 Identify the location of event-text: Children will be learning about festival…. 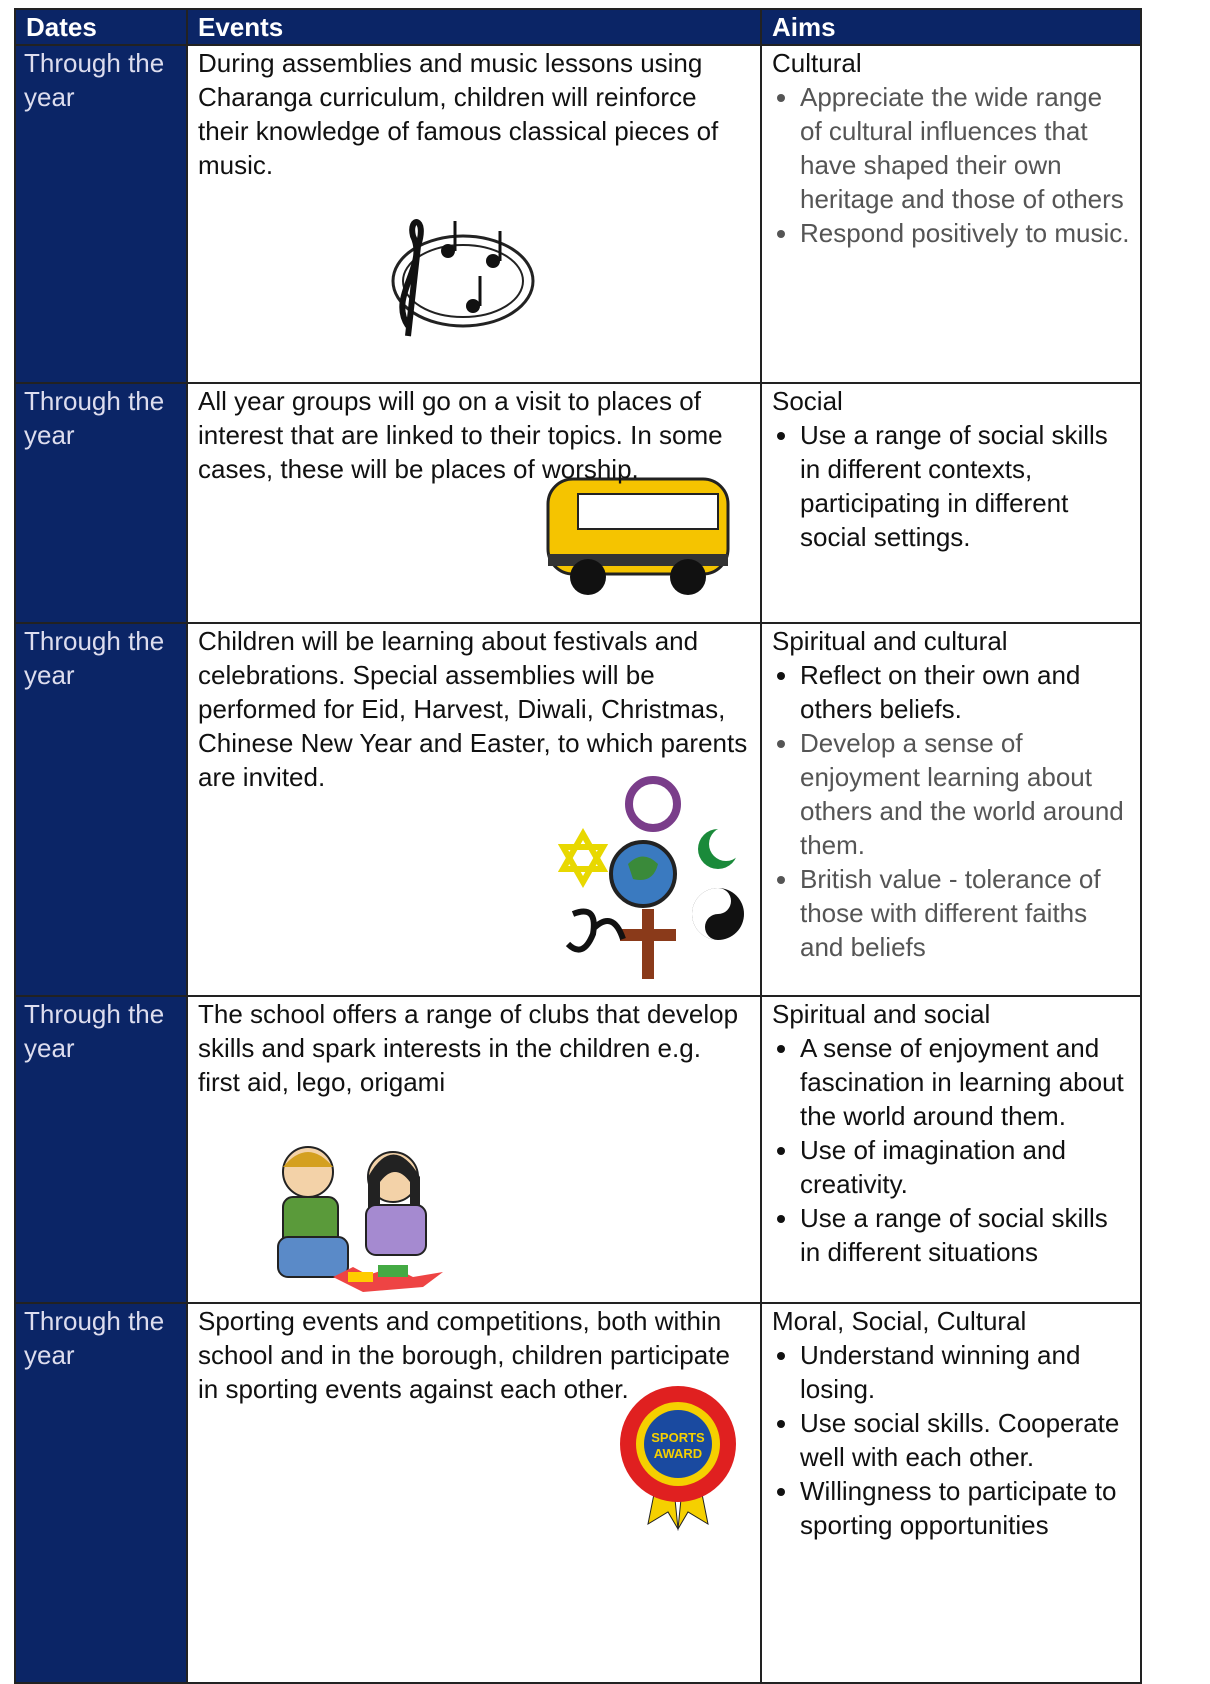
(473, 709).